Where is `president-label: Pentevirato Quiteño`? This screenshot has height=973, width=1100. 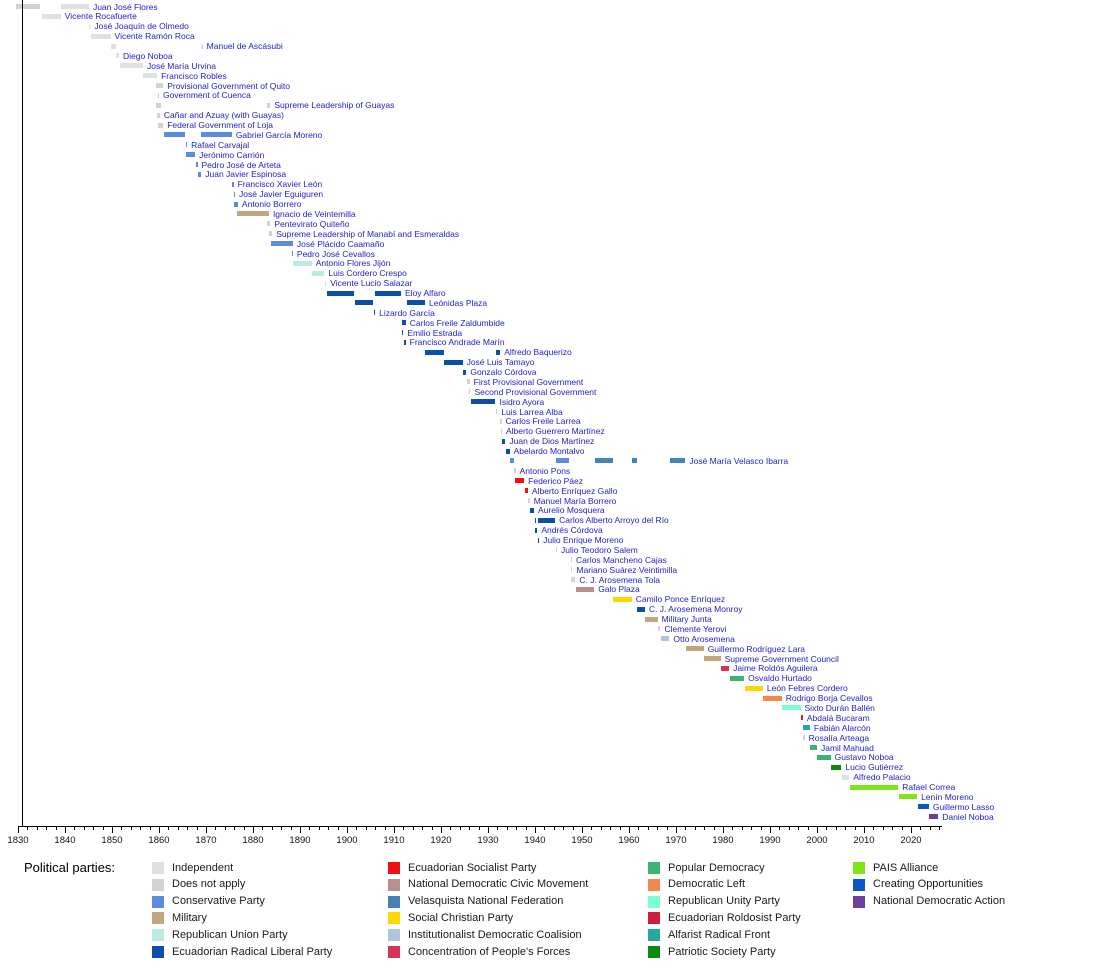 president-label: Pentevirato Quiteño is located at coordinates (312, 223).